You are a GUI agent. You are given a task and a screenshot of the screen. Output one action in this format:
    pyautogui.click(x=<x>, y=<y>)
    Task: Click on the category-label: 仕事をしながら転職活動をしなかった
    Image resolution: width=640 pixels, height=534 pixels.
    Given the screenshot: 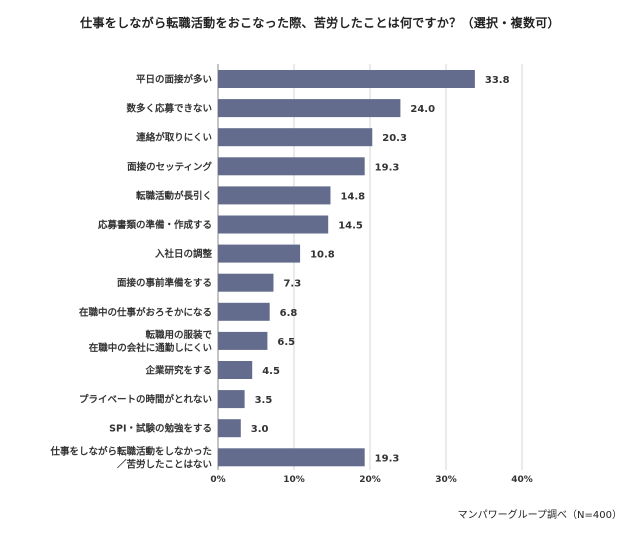 What is the action you would take?
    pyautogui.click(x=130, y=451)
    